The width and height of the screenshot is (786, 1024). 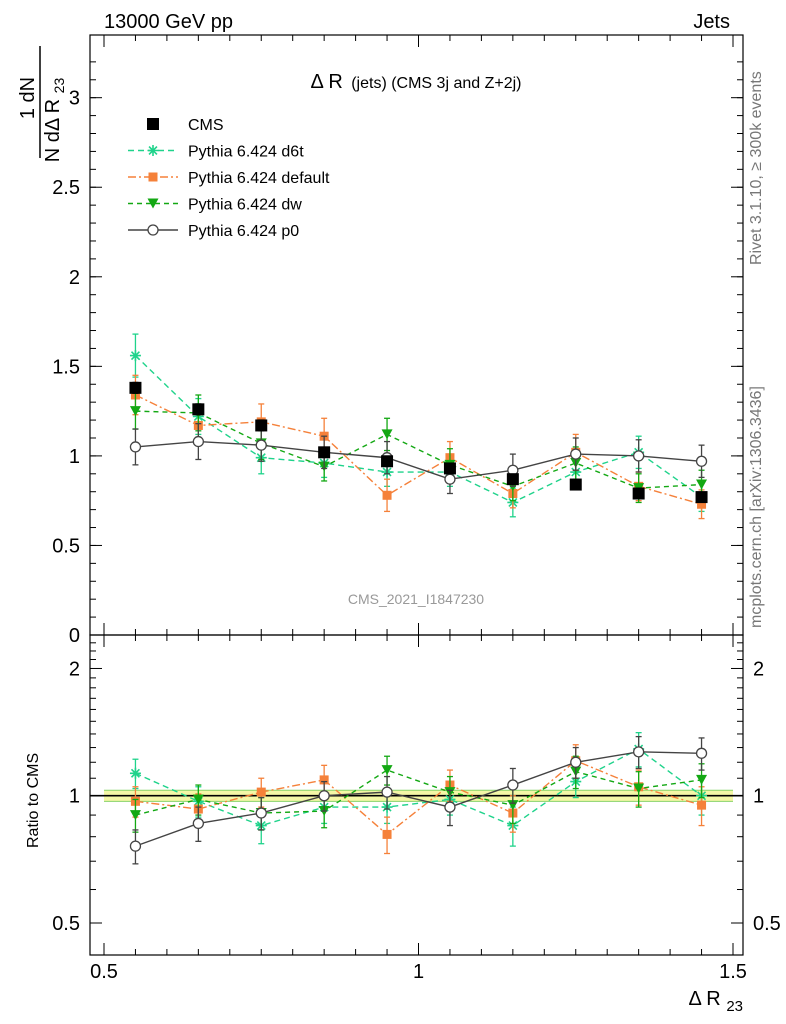 I want to click on ylabel-numerator: 1 dN, so click(x=28, y=98).